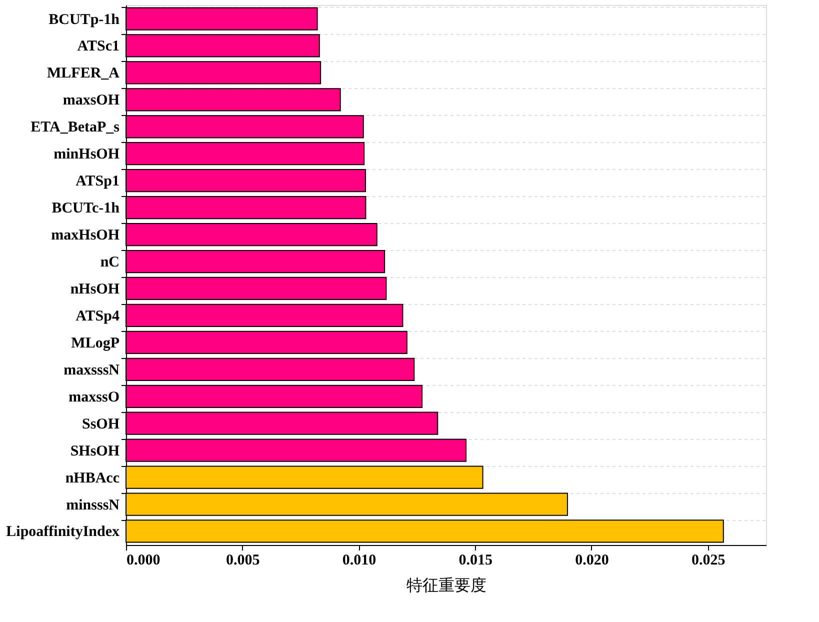 The height and width of the screenshot is (622, 819). What do you see at coordinates (359, 560) in the screenshot?
I see `x-tick-label: 0.010` at bounding box center [359, 560].